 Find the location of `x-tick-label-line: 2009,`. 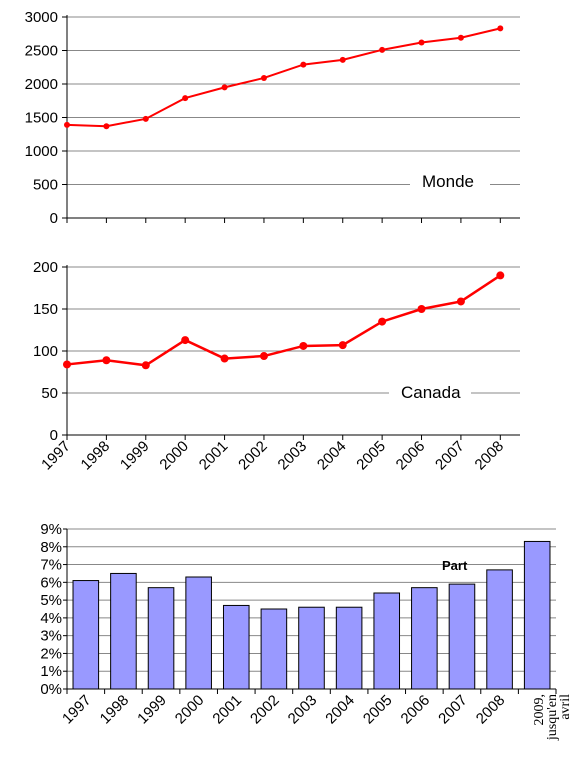

x-tick-label-line: 2009, is located at coordinates (539, 710).